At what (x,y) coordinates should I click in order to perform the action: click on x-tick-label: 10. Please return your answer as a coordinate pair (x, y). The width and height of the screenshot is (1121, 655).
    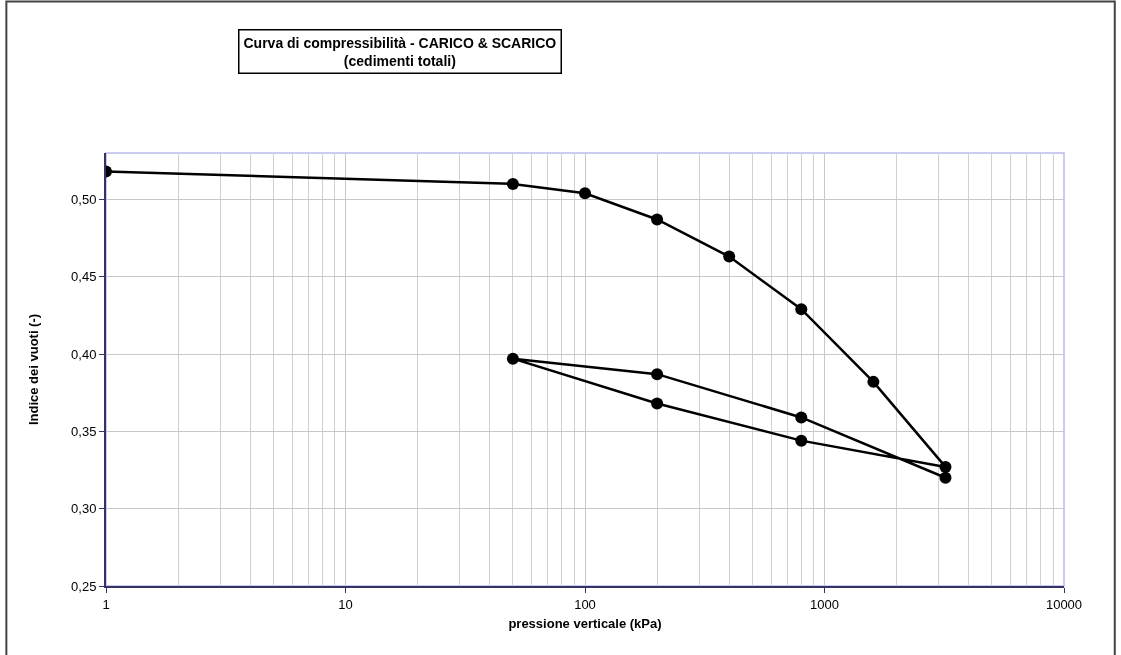
    Looking at the image, I should click on (345, 604).